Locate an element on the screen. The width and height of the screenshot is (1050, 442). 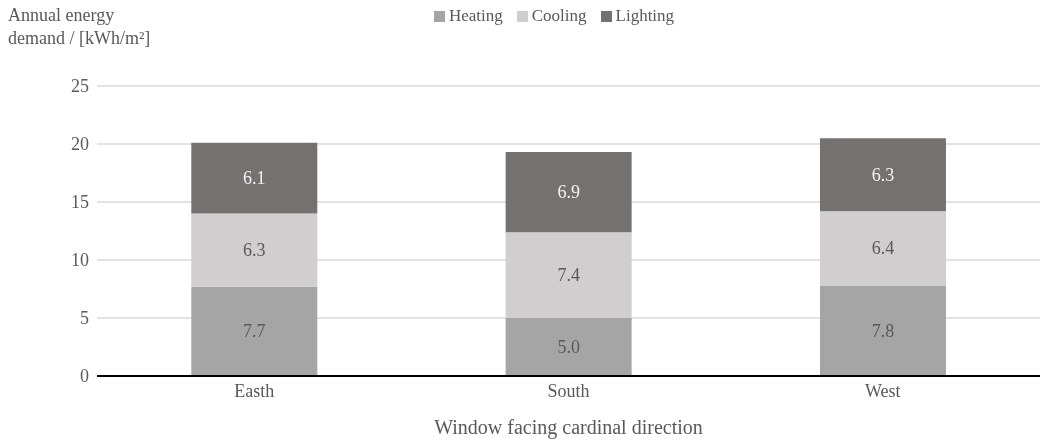
x-tick-label: South is located at coordinates (568, 390).